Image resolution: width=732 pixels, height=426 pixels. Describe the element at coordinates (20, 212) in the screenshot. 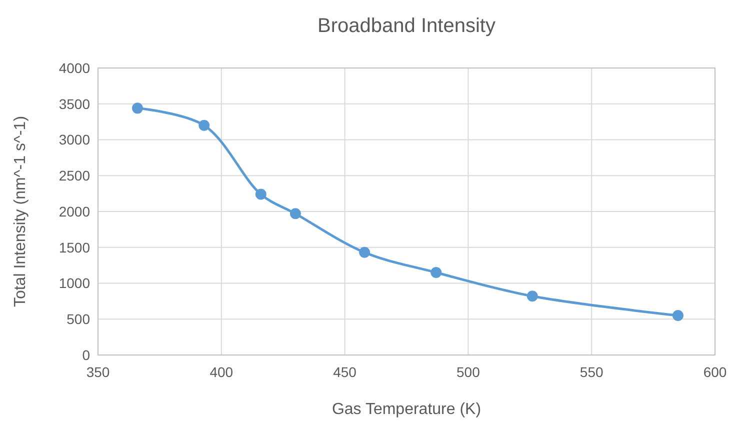

I see `y-axis-title: Total Intensity (nm^-1 s^-1)` at that location.